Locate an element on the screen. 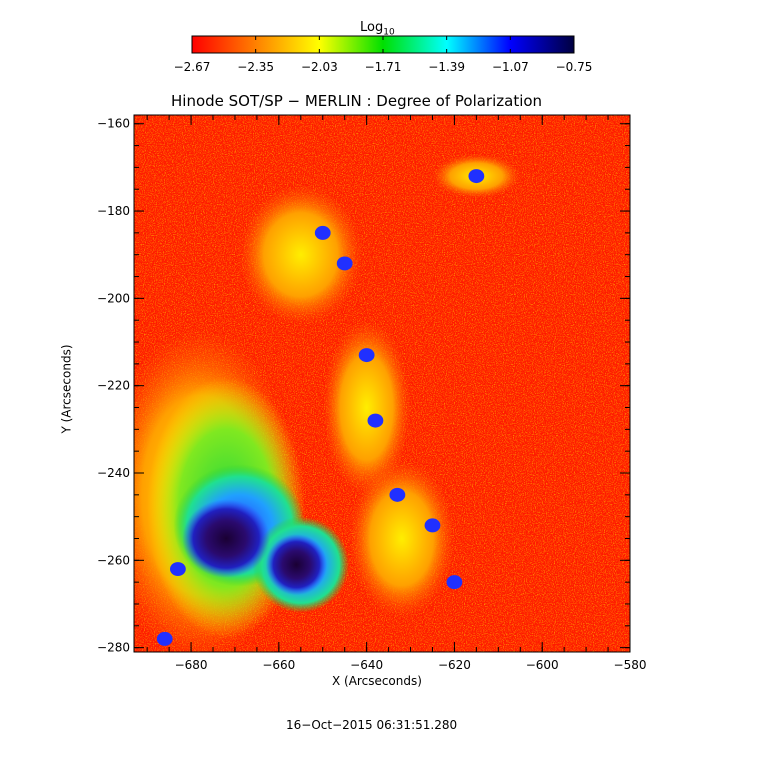 This screenshot has width=764, height=768. colorbar-title: Log10 is located at coordinates (377, 29).